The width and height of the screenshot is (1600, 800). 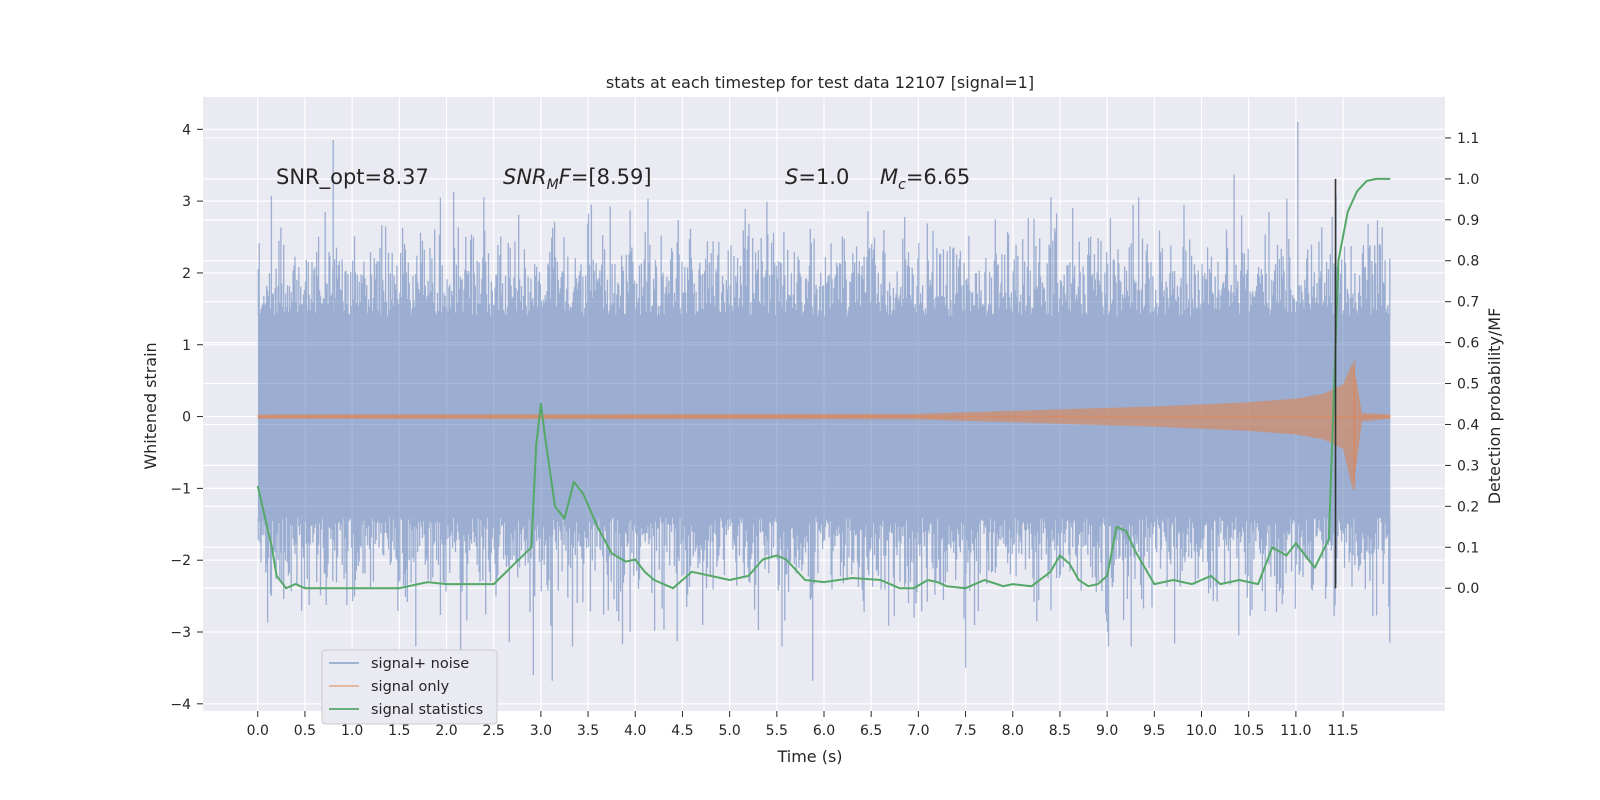 What do you see at coordinates (352, 177) in the screenshot?
I see `annotation-snr-opt: SNR_opt=8.37` at bounding box center [352, 177].